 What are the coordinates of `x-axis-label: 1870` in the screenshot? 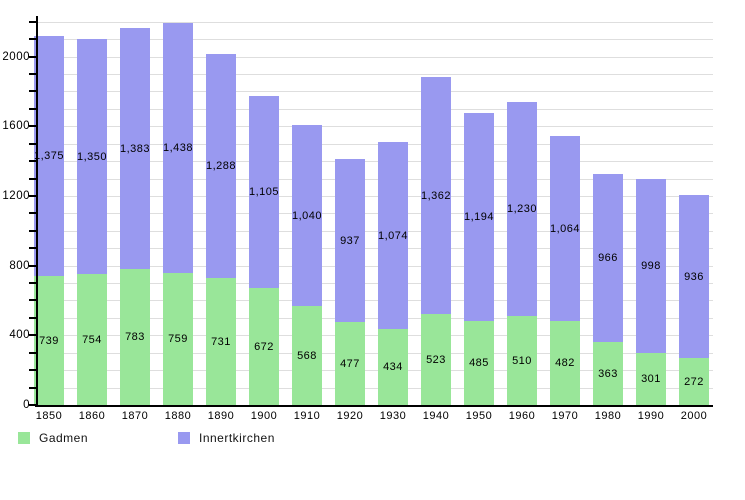 It's located at (135, 416).